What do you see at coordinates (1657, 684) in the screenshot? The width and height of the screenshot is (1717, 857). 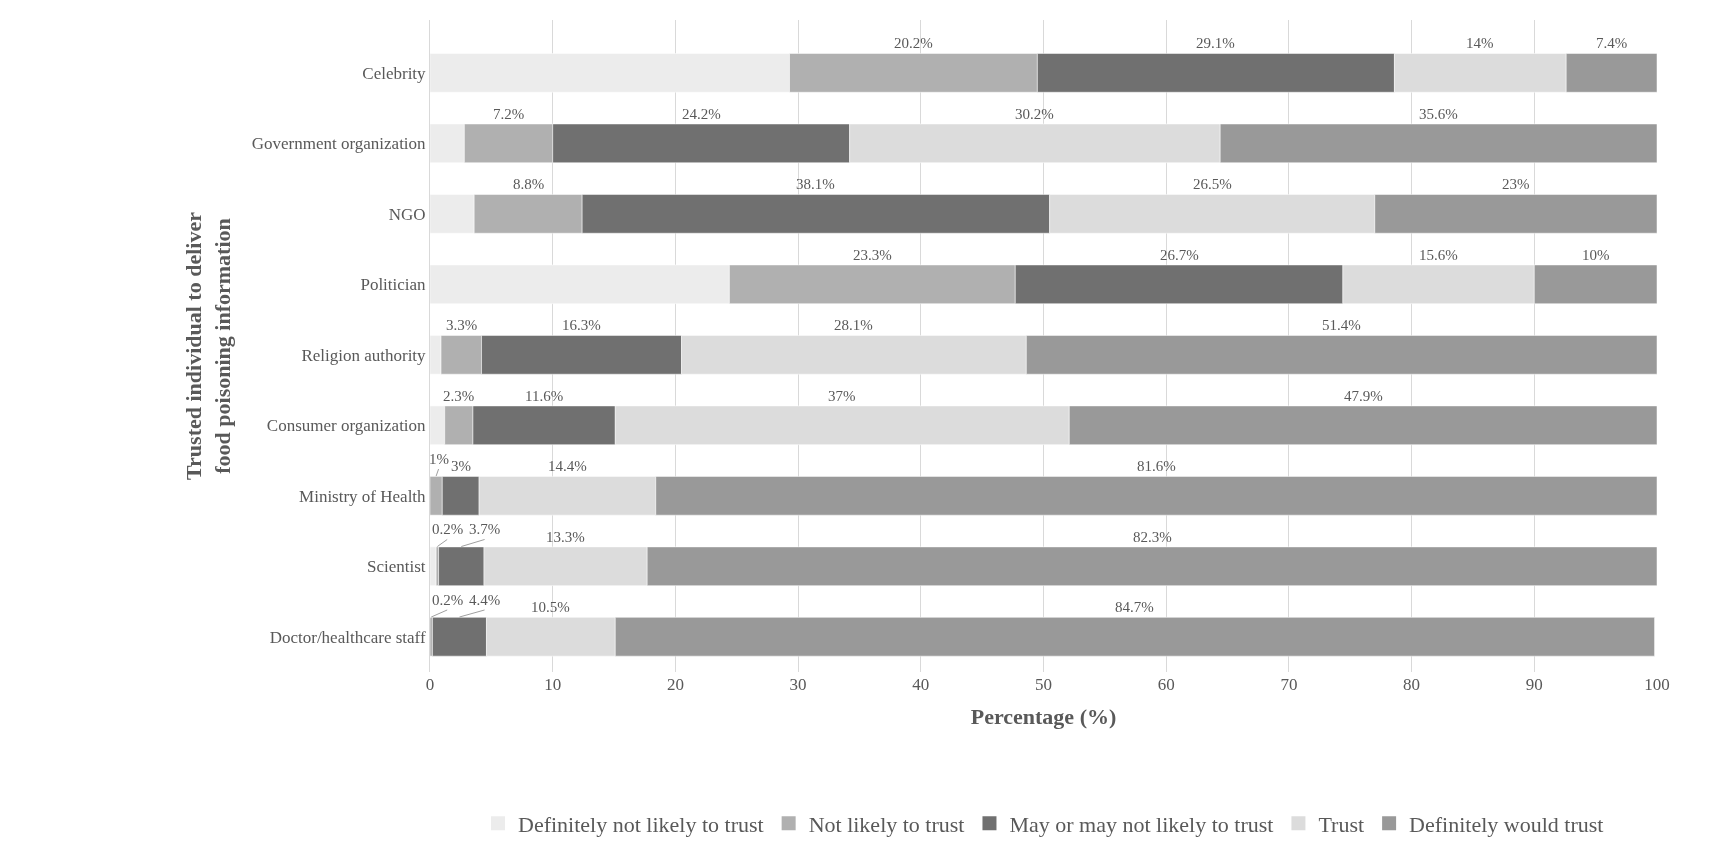 I see `x-tick-label: 100` at bounding box center [1657, 684].